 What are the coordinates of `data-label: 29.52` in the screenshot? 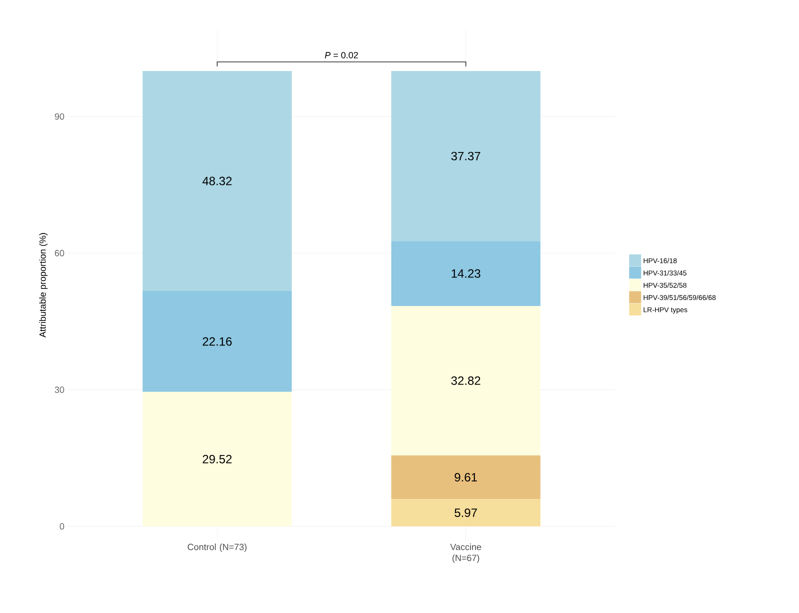 It's located at (217, 459).